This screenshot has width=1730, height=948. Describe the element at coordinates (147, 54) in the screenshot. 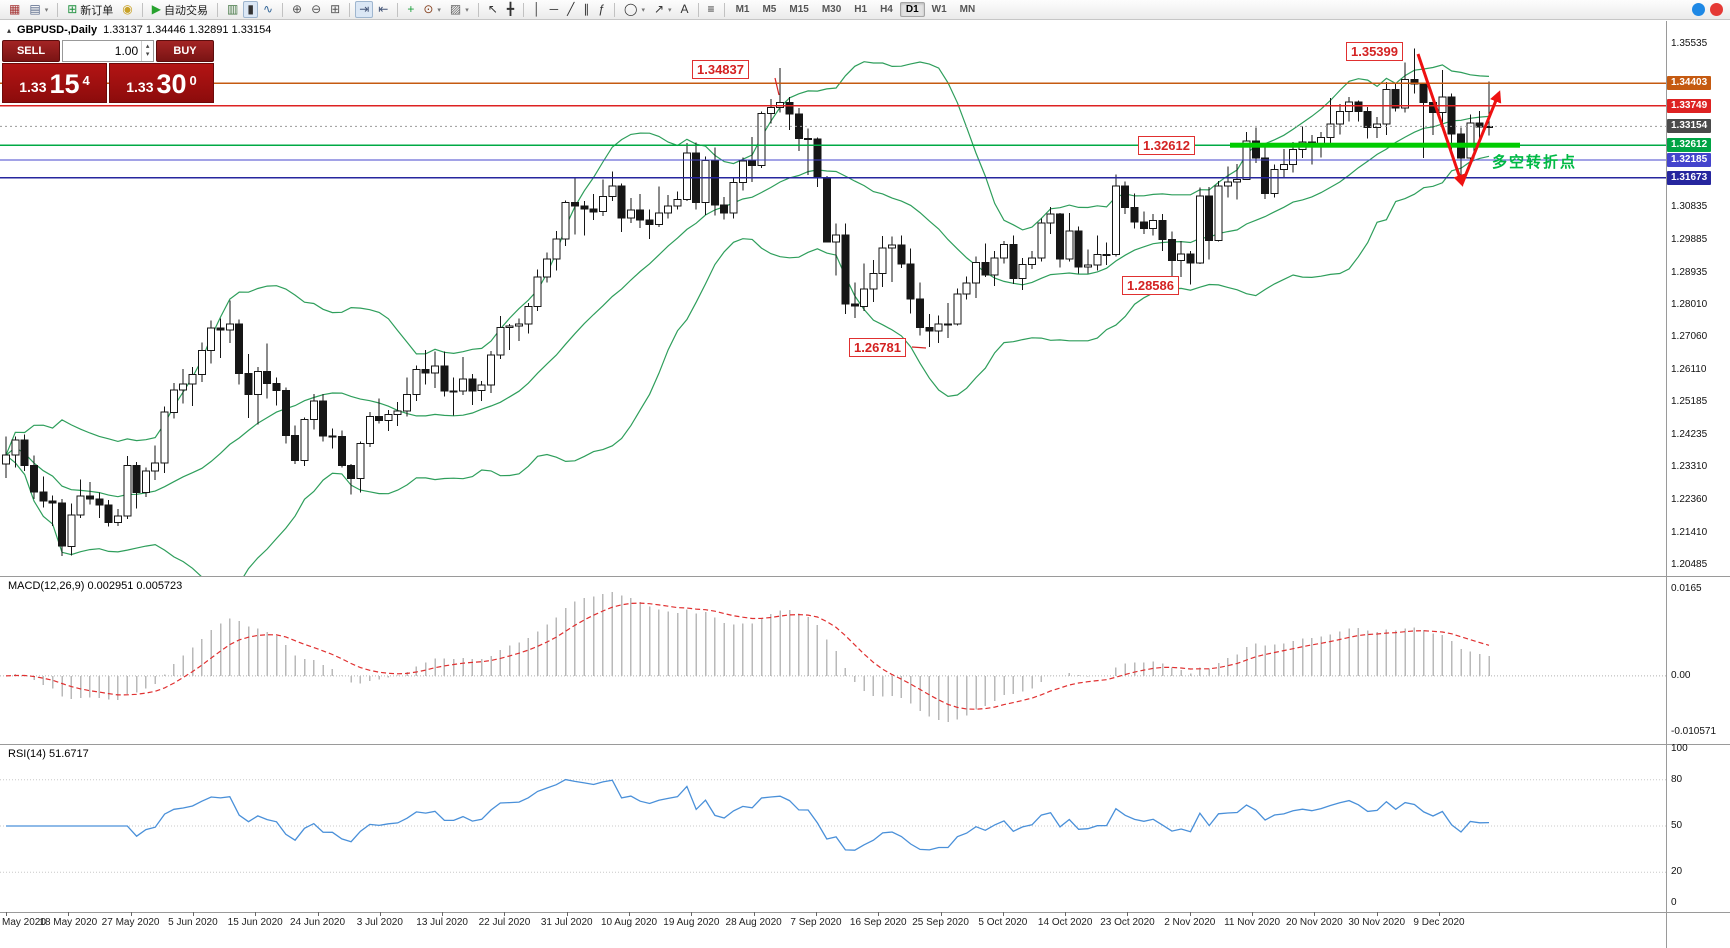

I see `volume-down-icon: ▾` at that location.